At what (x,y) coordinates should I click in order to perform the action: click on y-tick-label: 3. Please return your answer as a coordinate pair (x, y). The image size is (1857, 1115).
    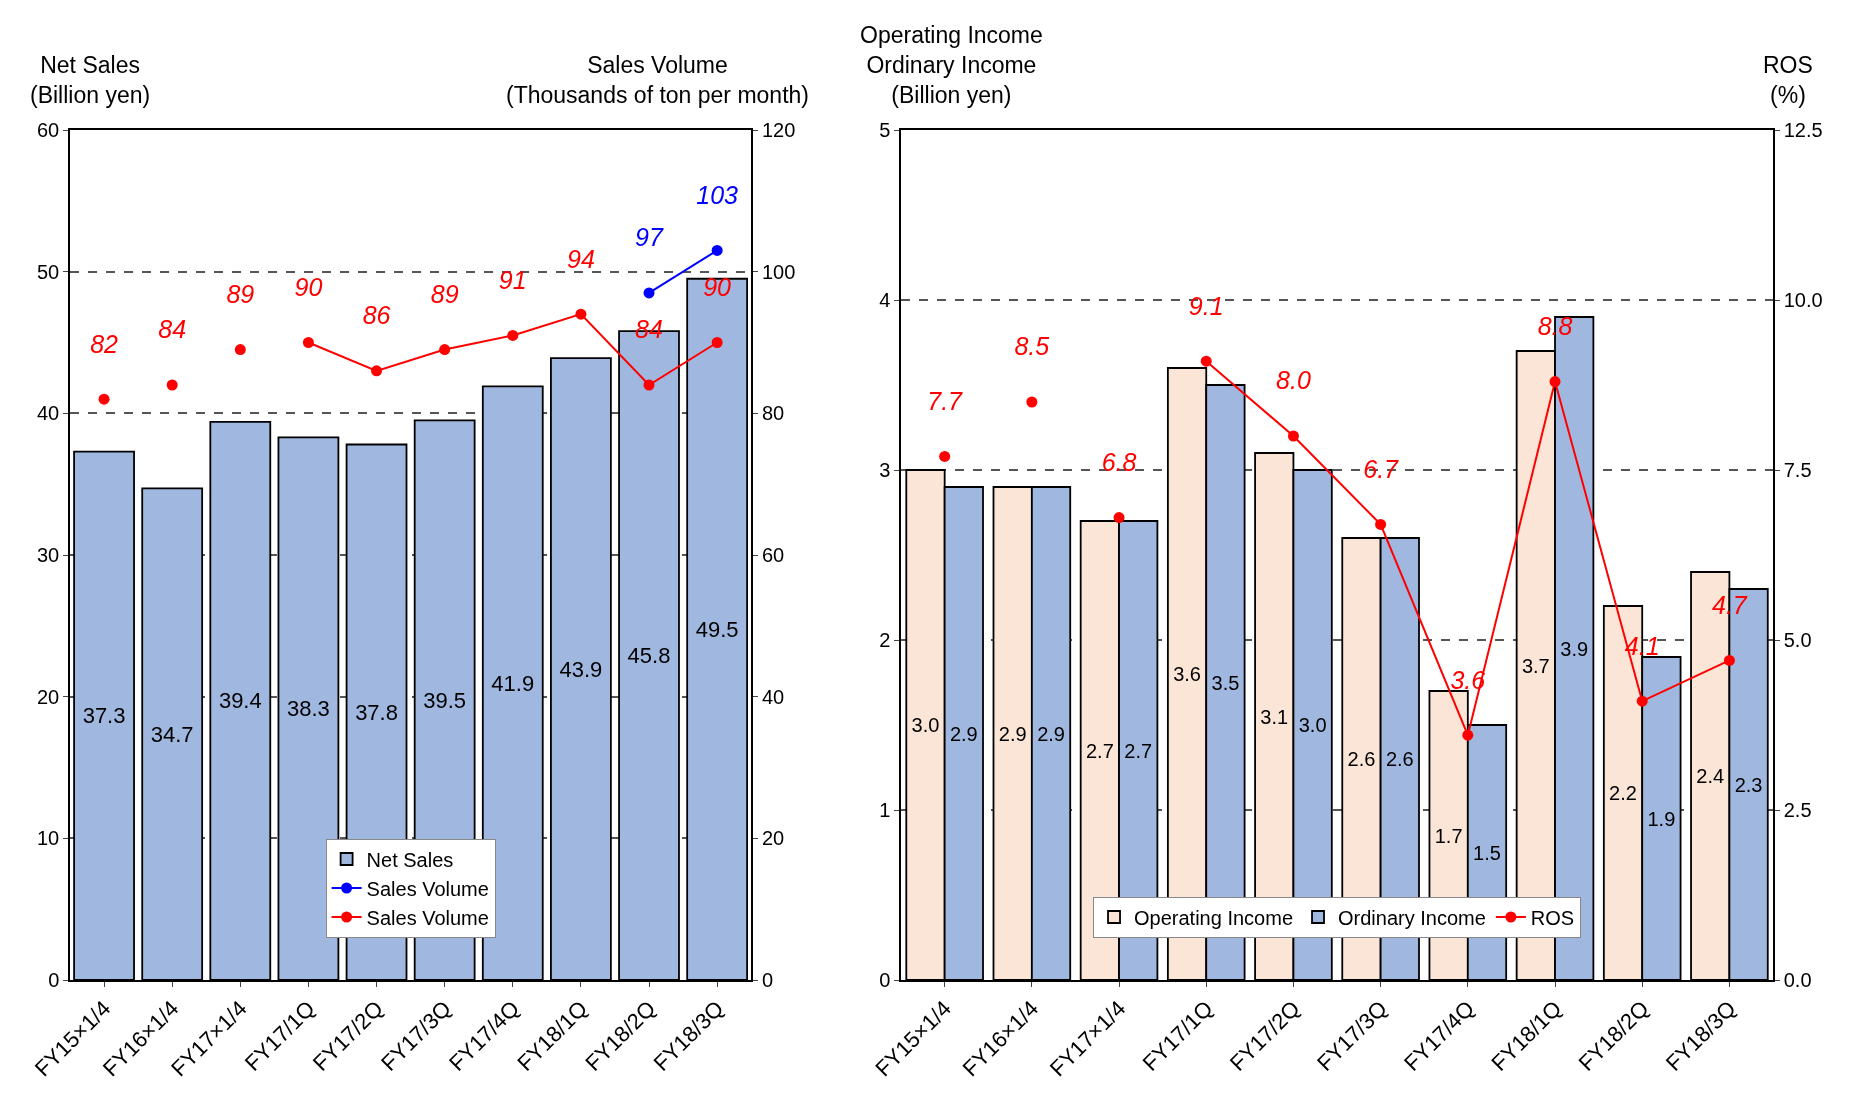
    Looking at the image, I should click on (885, 470).